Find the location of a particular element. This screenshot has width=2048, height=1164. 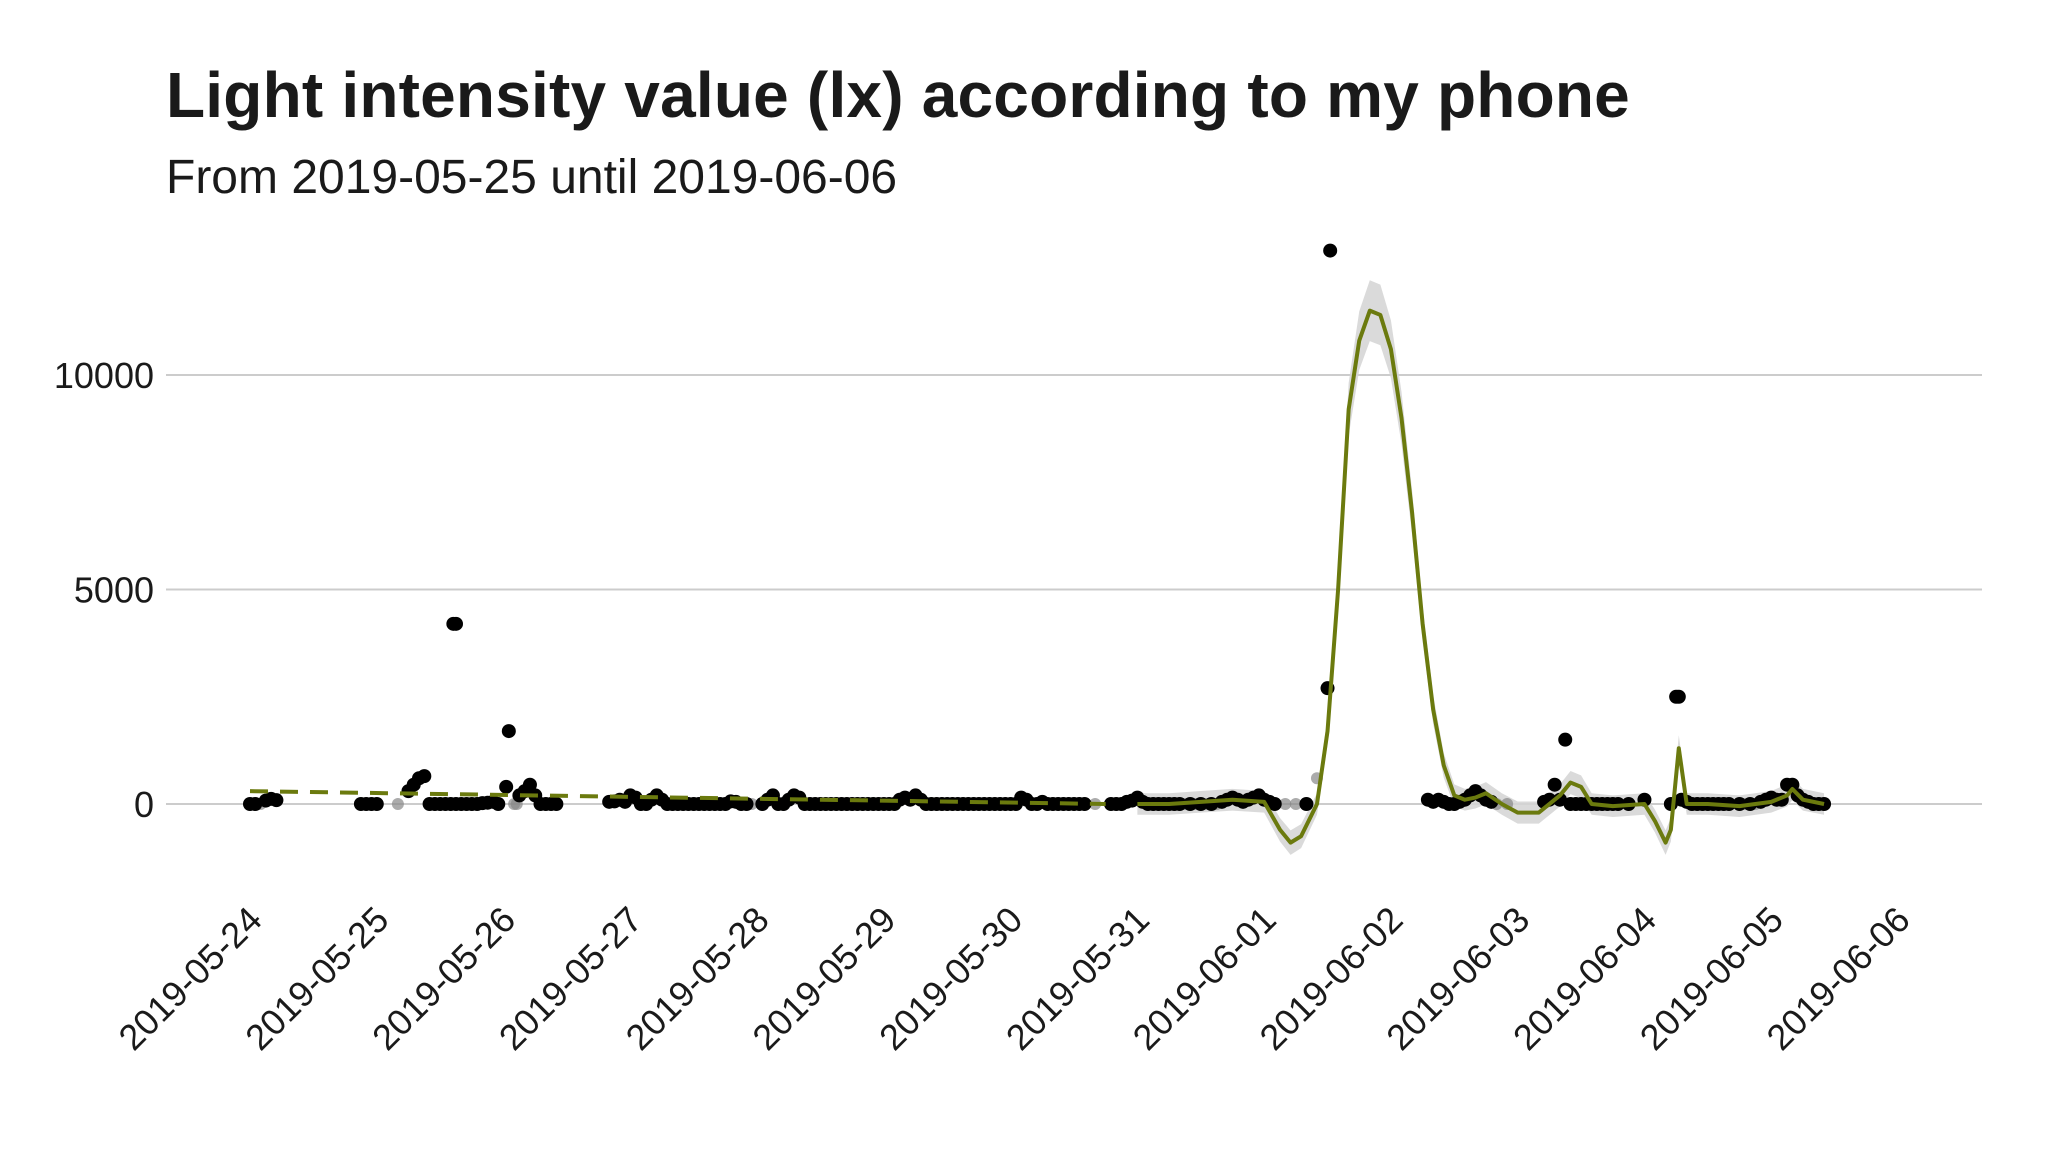

y-tick-label: 0 is located at coordinates (144, 804).